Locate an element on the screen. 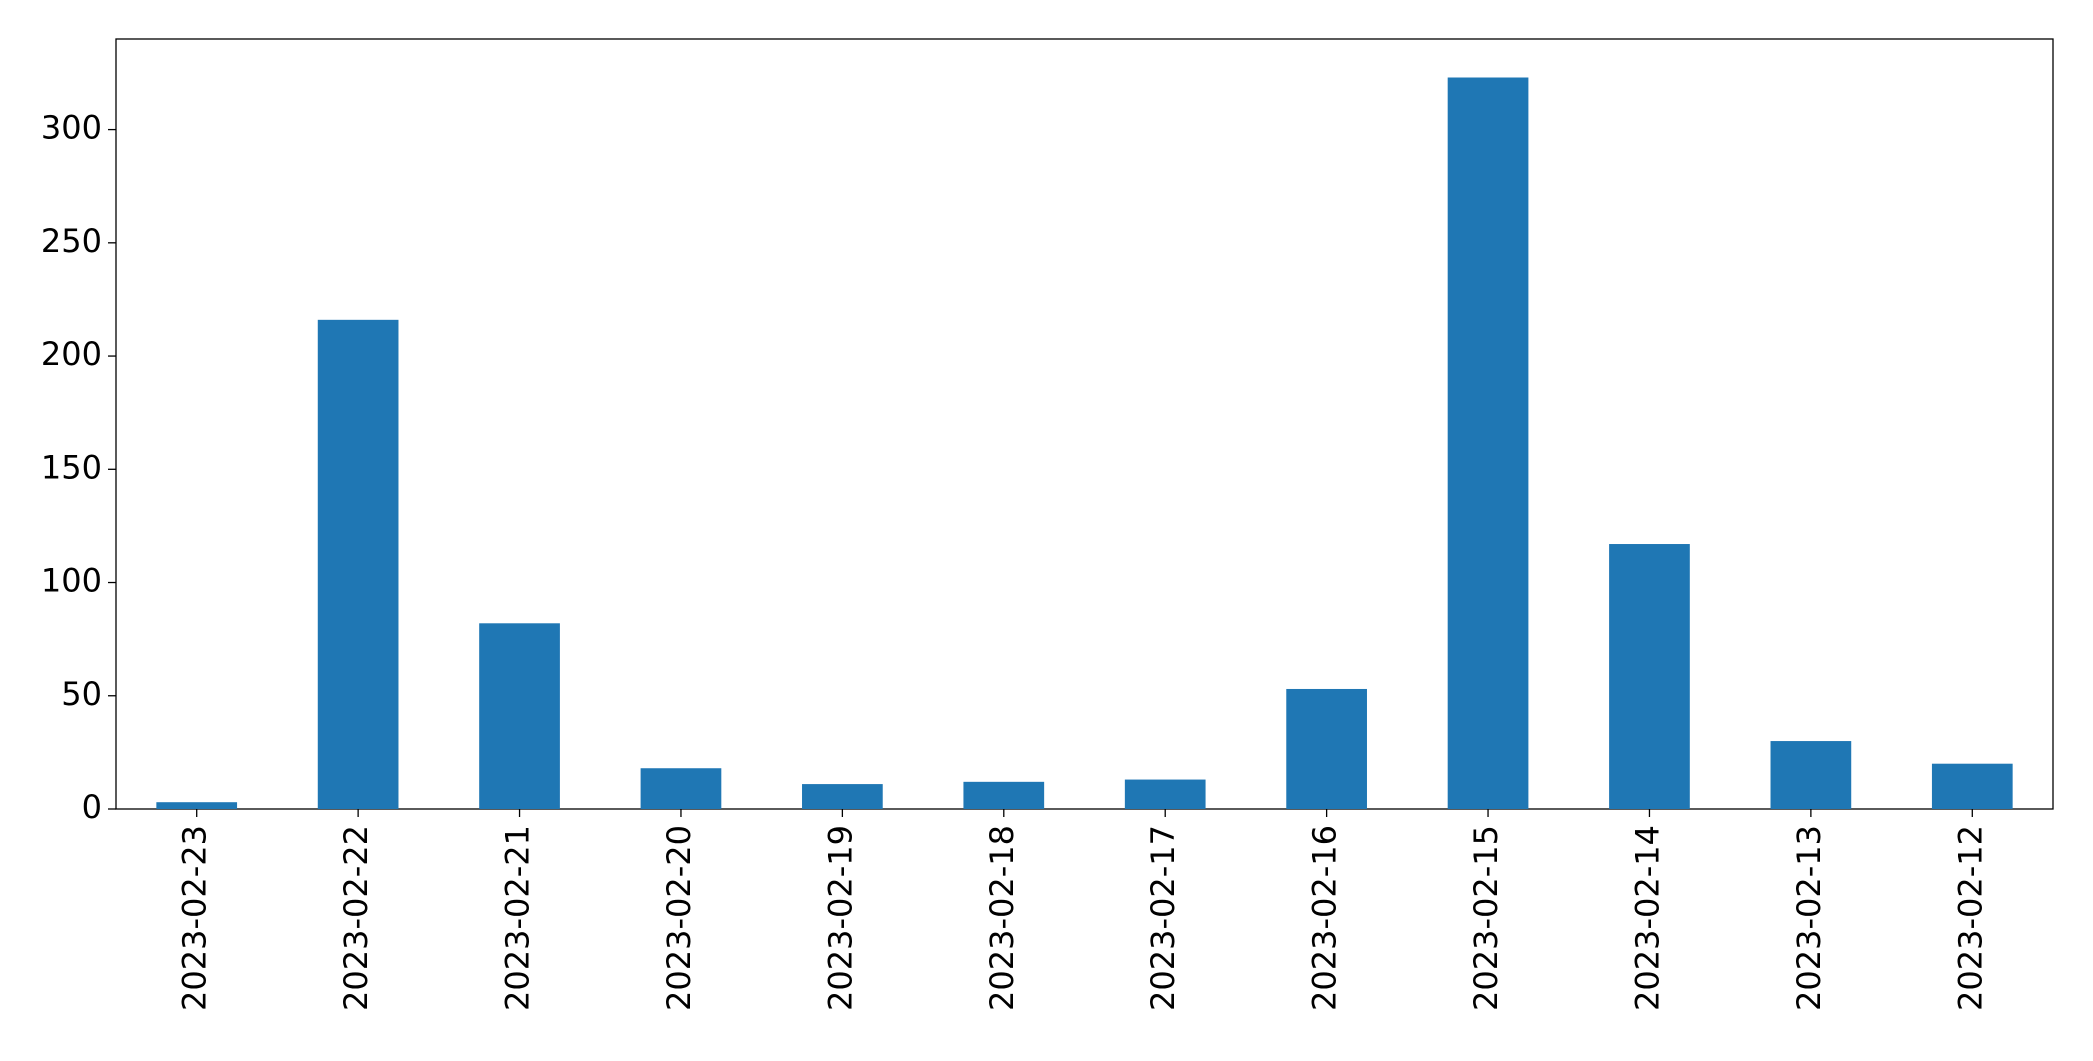 This screenshot has height=1061, width=2093. y-tick-label: 50 is located at coordinates (81, 694).